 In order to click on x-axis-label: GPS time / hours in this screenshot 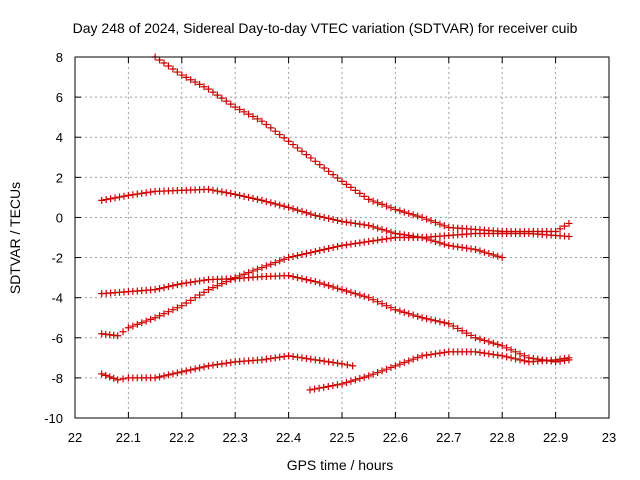, I will do `click(340, 465)`.